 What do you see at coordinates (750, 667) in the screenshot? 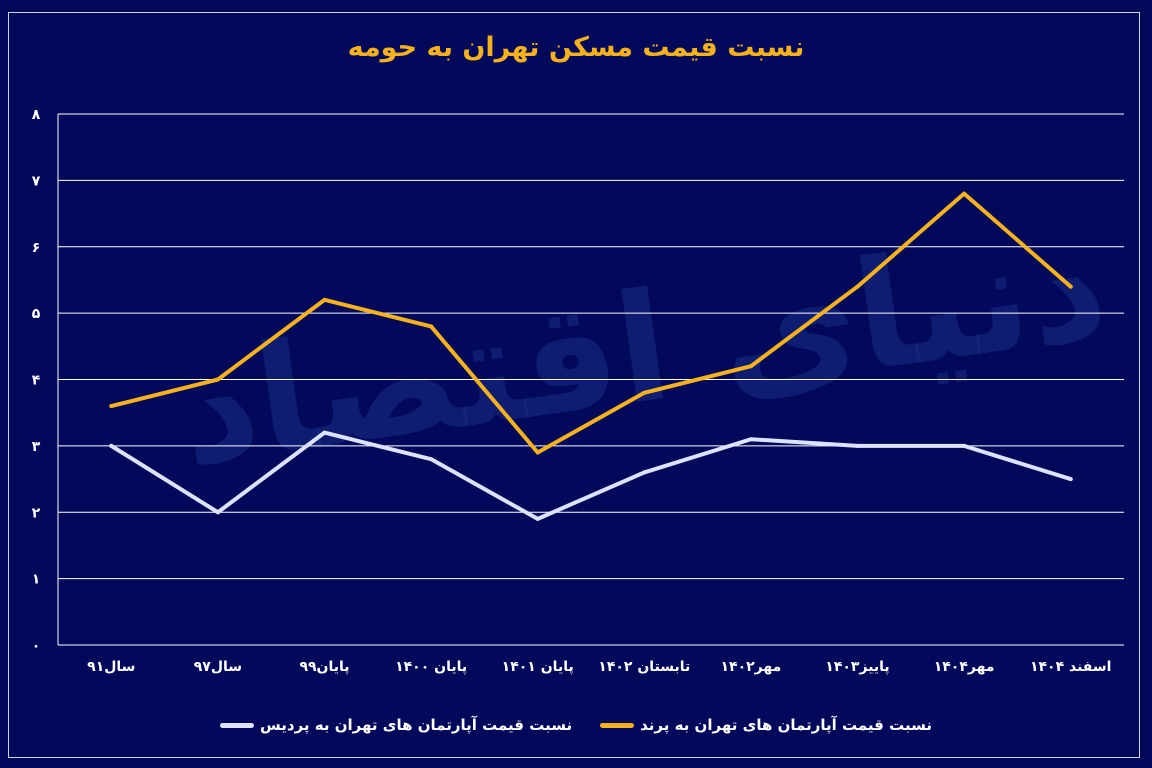
I see `x-tick-label: مهر۱۴۰۲` at bounding box center [750, 667].